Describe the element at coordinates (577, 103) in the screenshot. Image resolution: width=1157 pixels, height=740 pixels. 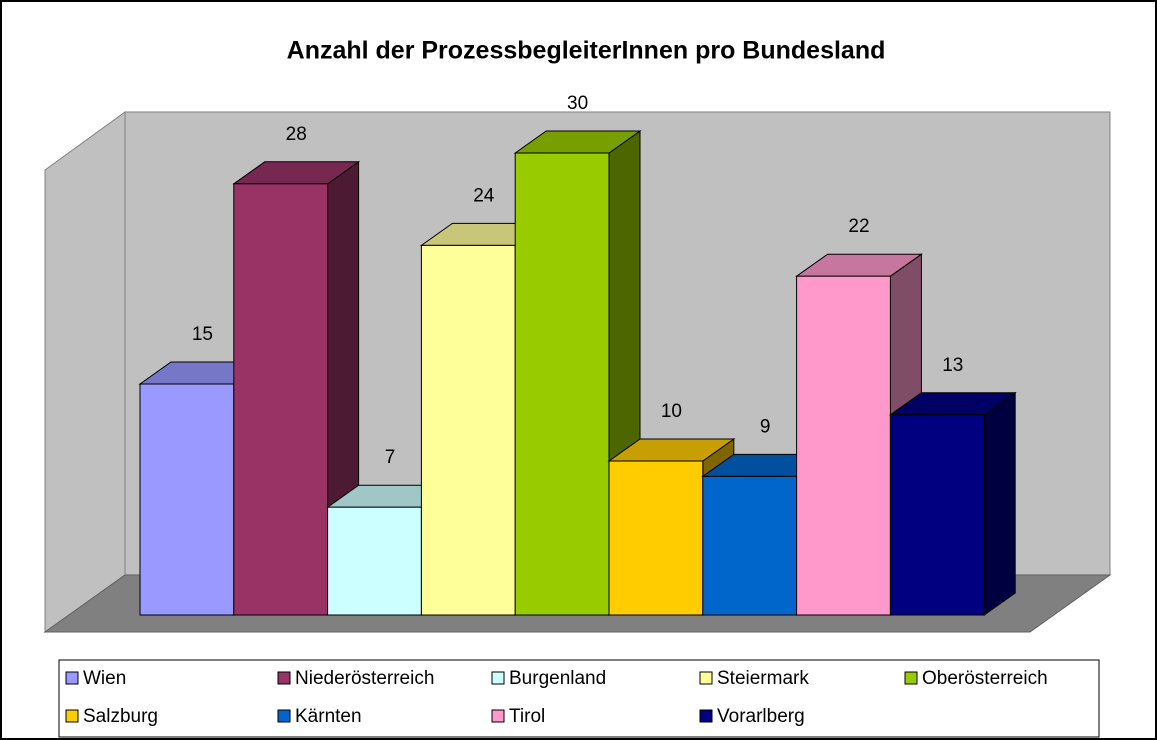
I see `data-label: 30` at that location.